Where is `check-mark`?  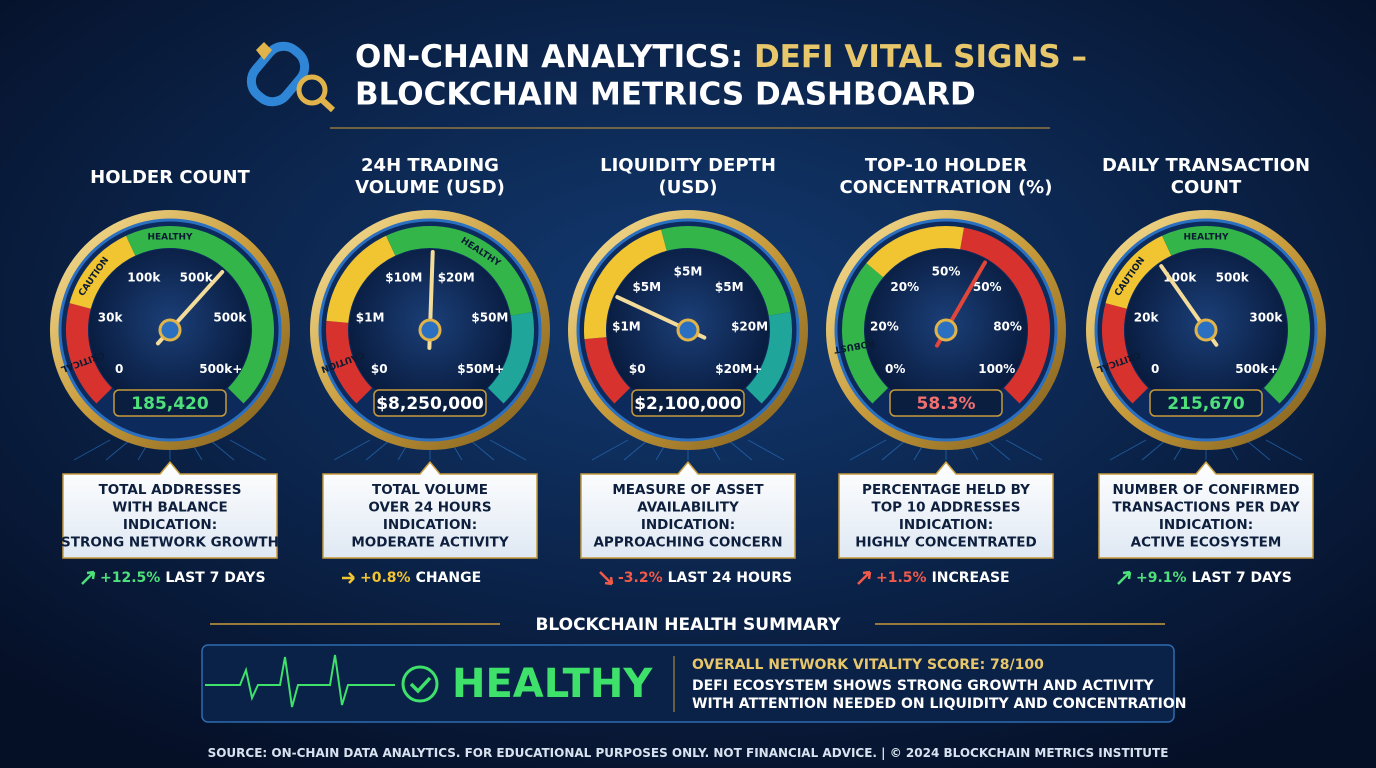 check-mark is located at coordinates (420, 685).